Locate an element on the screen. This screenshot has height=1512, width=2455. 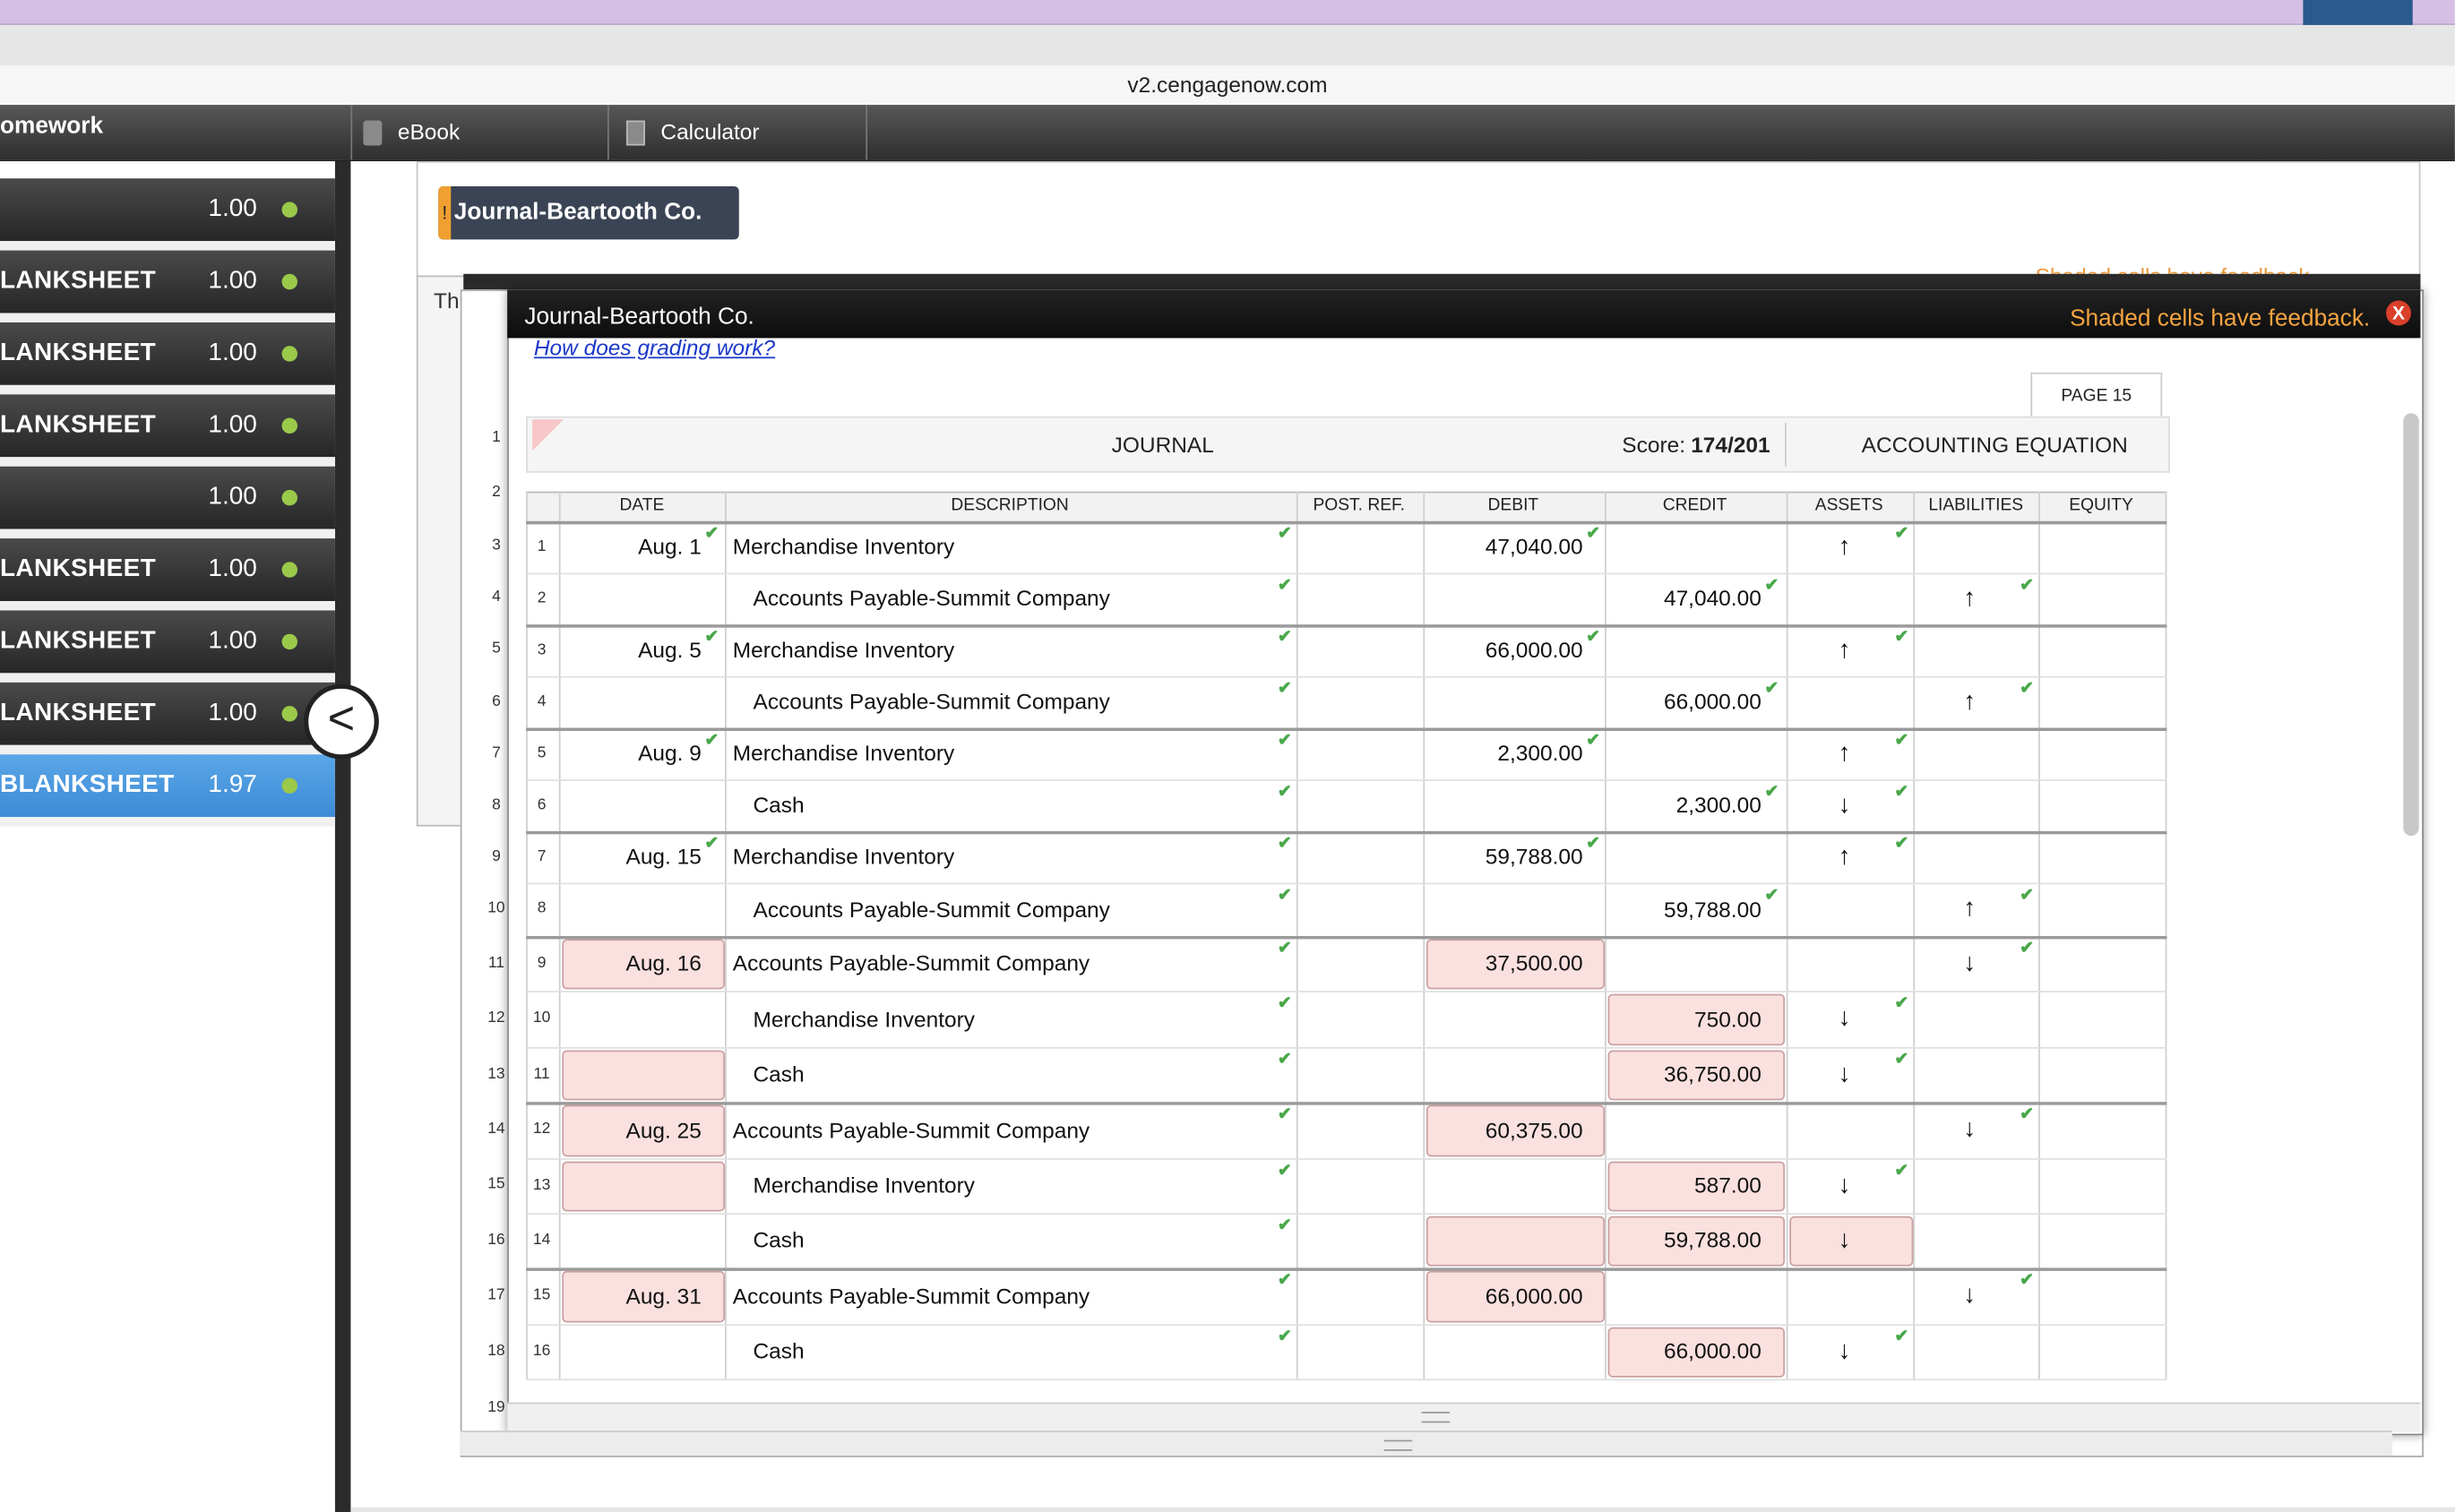
date-cell: Aug. 25 is located at coordinates (663, 1130).